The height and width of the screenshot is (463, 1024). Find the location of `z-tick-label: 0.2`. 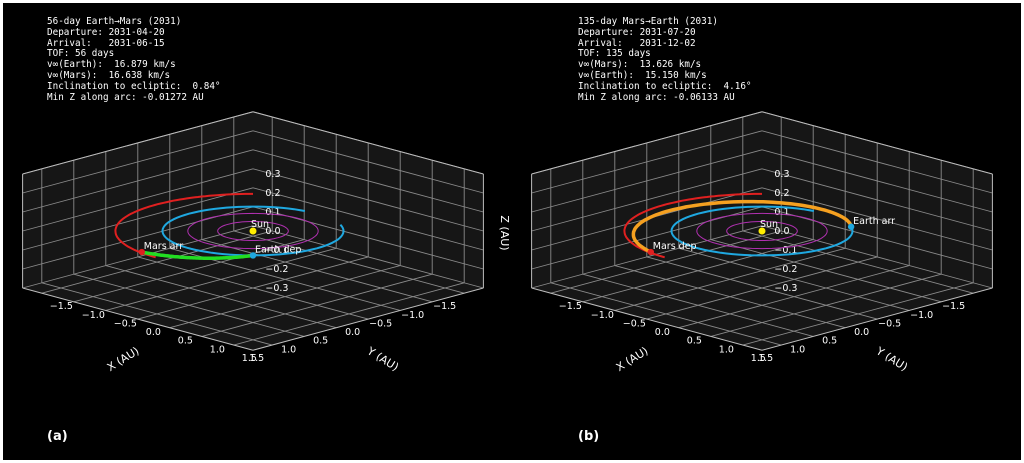

z-tick-label: 0.2 is located at coordinates (272, 193).